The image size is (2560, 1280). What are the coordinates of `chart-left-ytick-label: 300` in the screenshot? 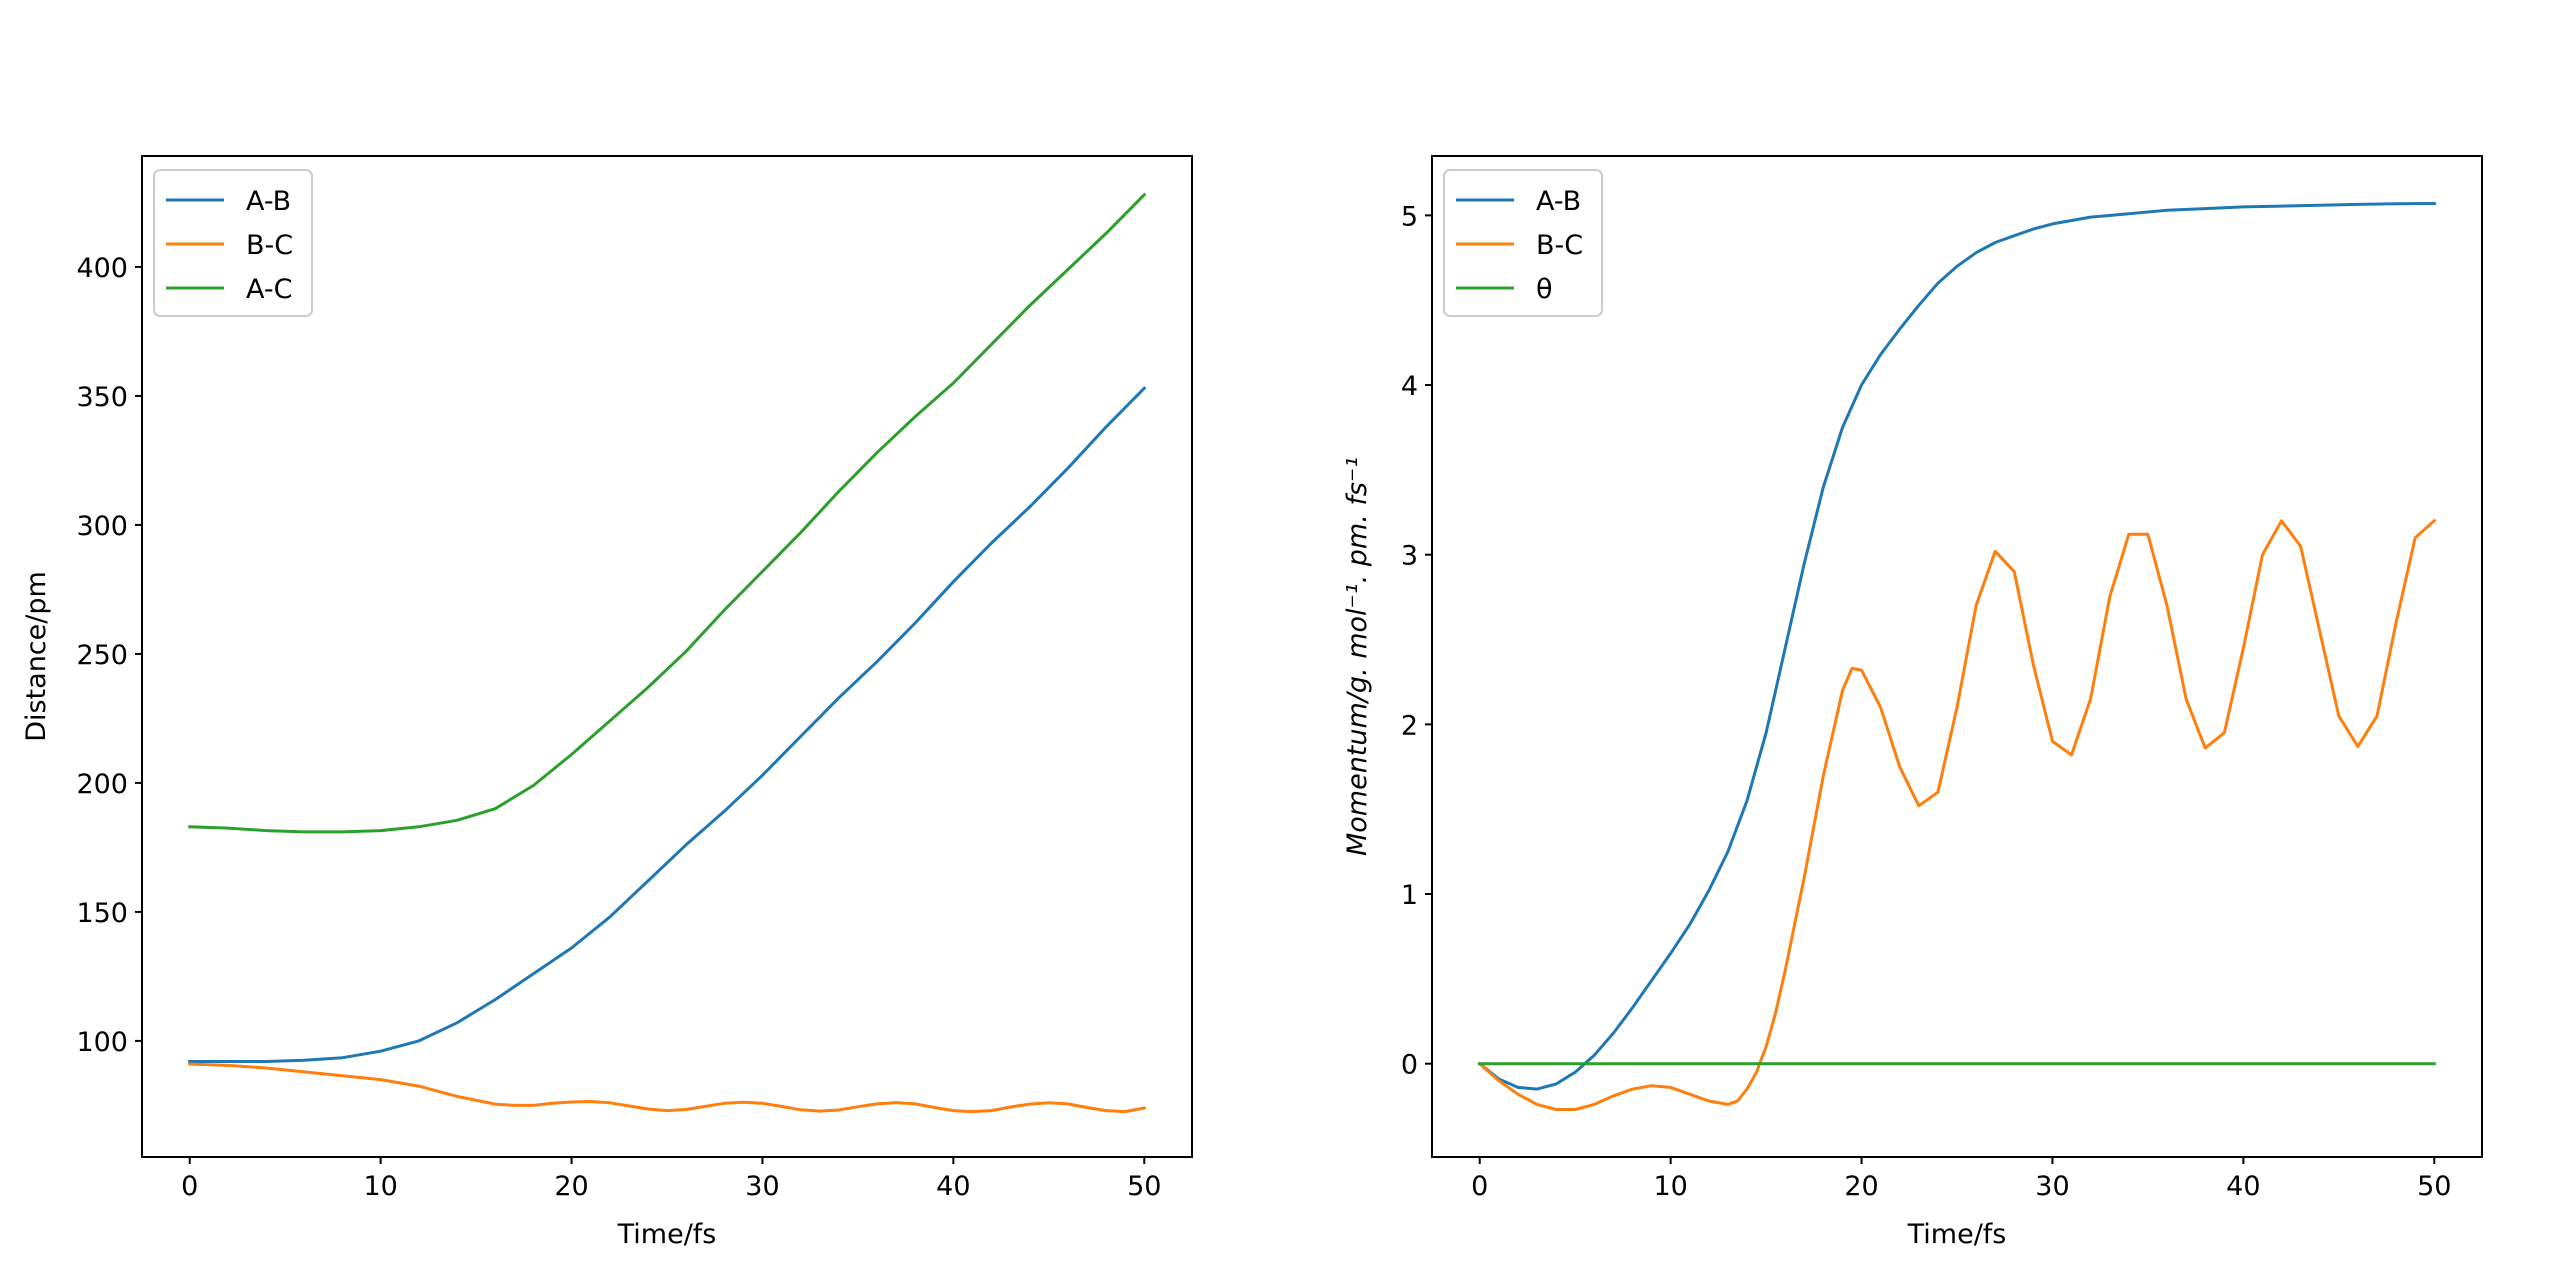 It's located at (102, 526).